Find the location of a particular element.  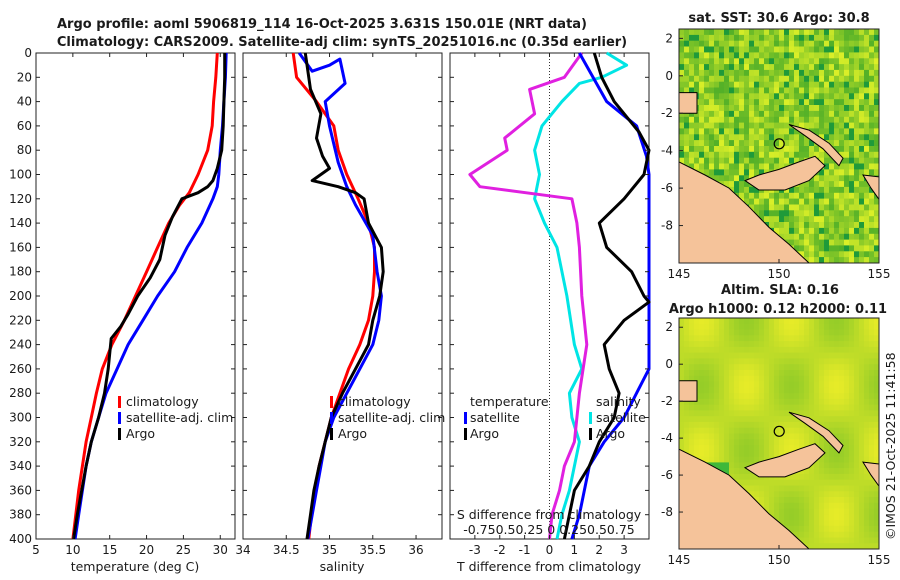

map-y-tick-label: -4 is located at coordinates (667, 438).